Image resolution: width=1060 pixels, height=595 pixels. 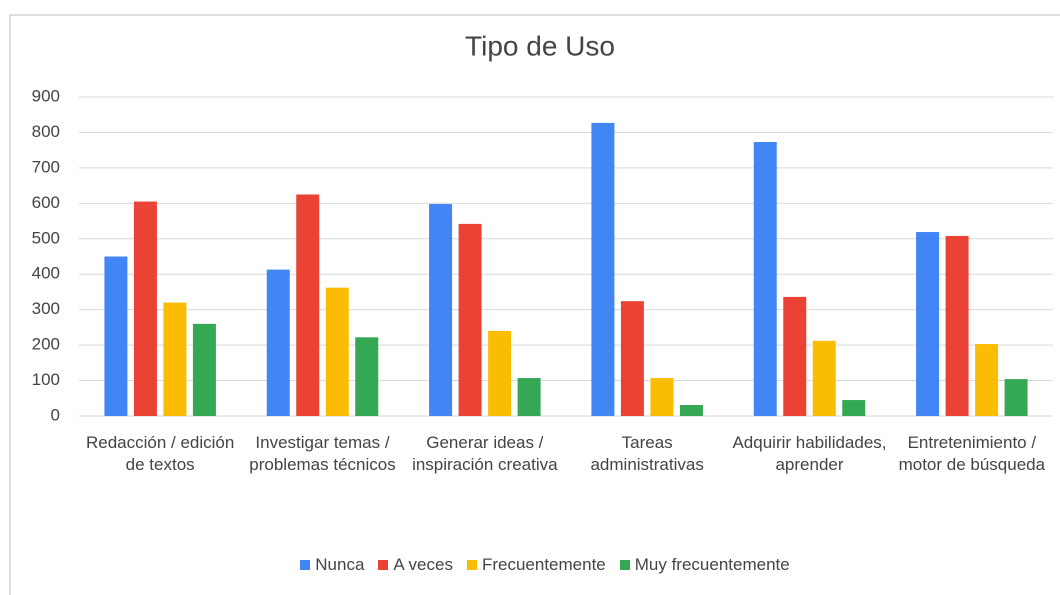 What do you see at coordinates (423, 564) in the screenshot?
I see `legend-label: A veces` at bounding box center [423, 564].